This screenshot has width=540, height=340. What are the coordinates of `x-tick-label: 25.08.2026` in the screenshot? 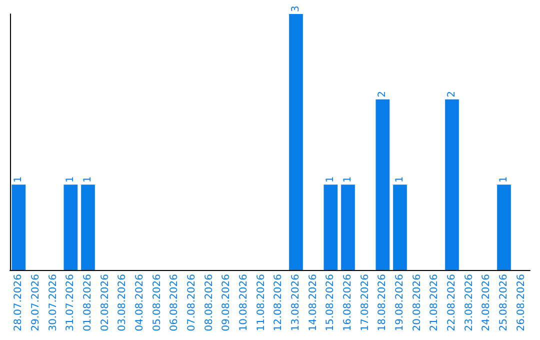 It's located at (504, 303).